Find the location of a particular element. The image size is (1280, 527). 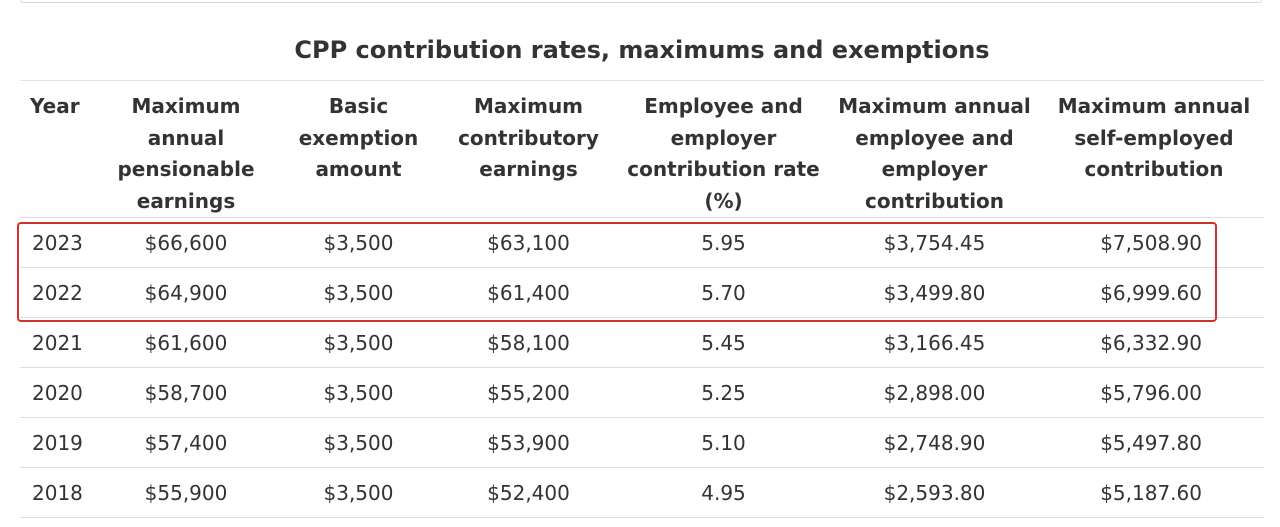

cell-max-self-employed-contribution: $7,508.90 is located at coordinates (1154, 242).